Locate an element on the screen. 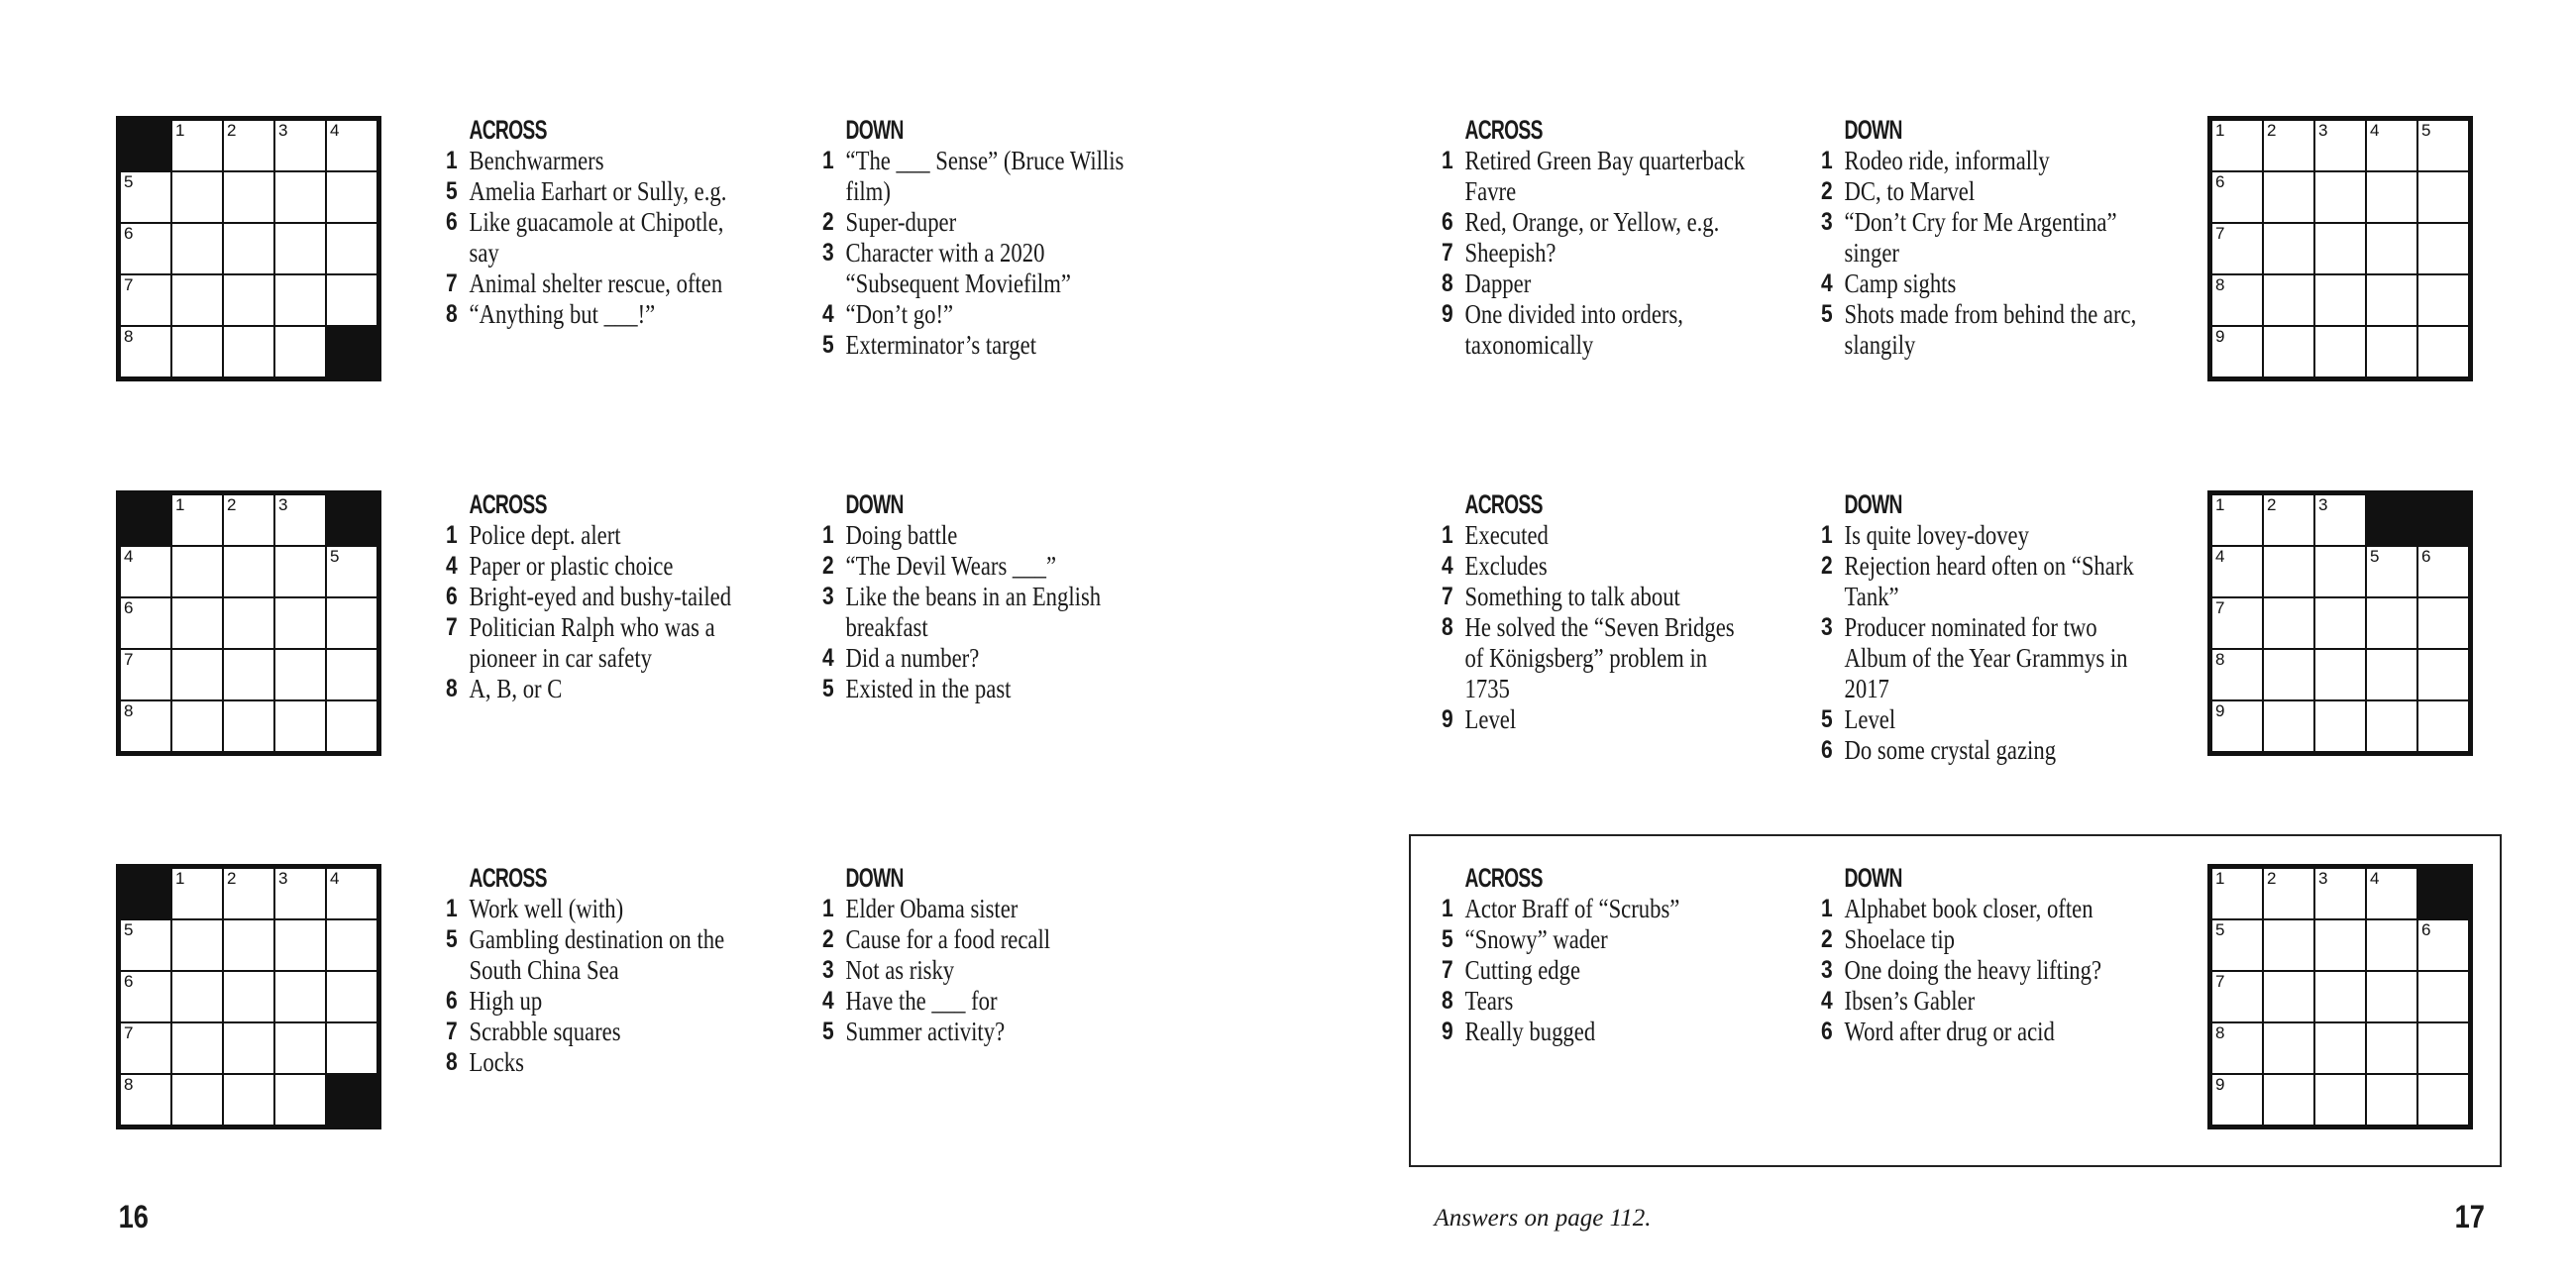 This screenshot has height=1288, width=2576. grid-cell: 2 is located at coordinates (249, 145).